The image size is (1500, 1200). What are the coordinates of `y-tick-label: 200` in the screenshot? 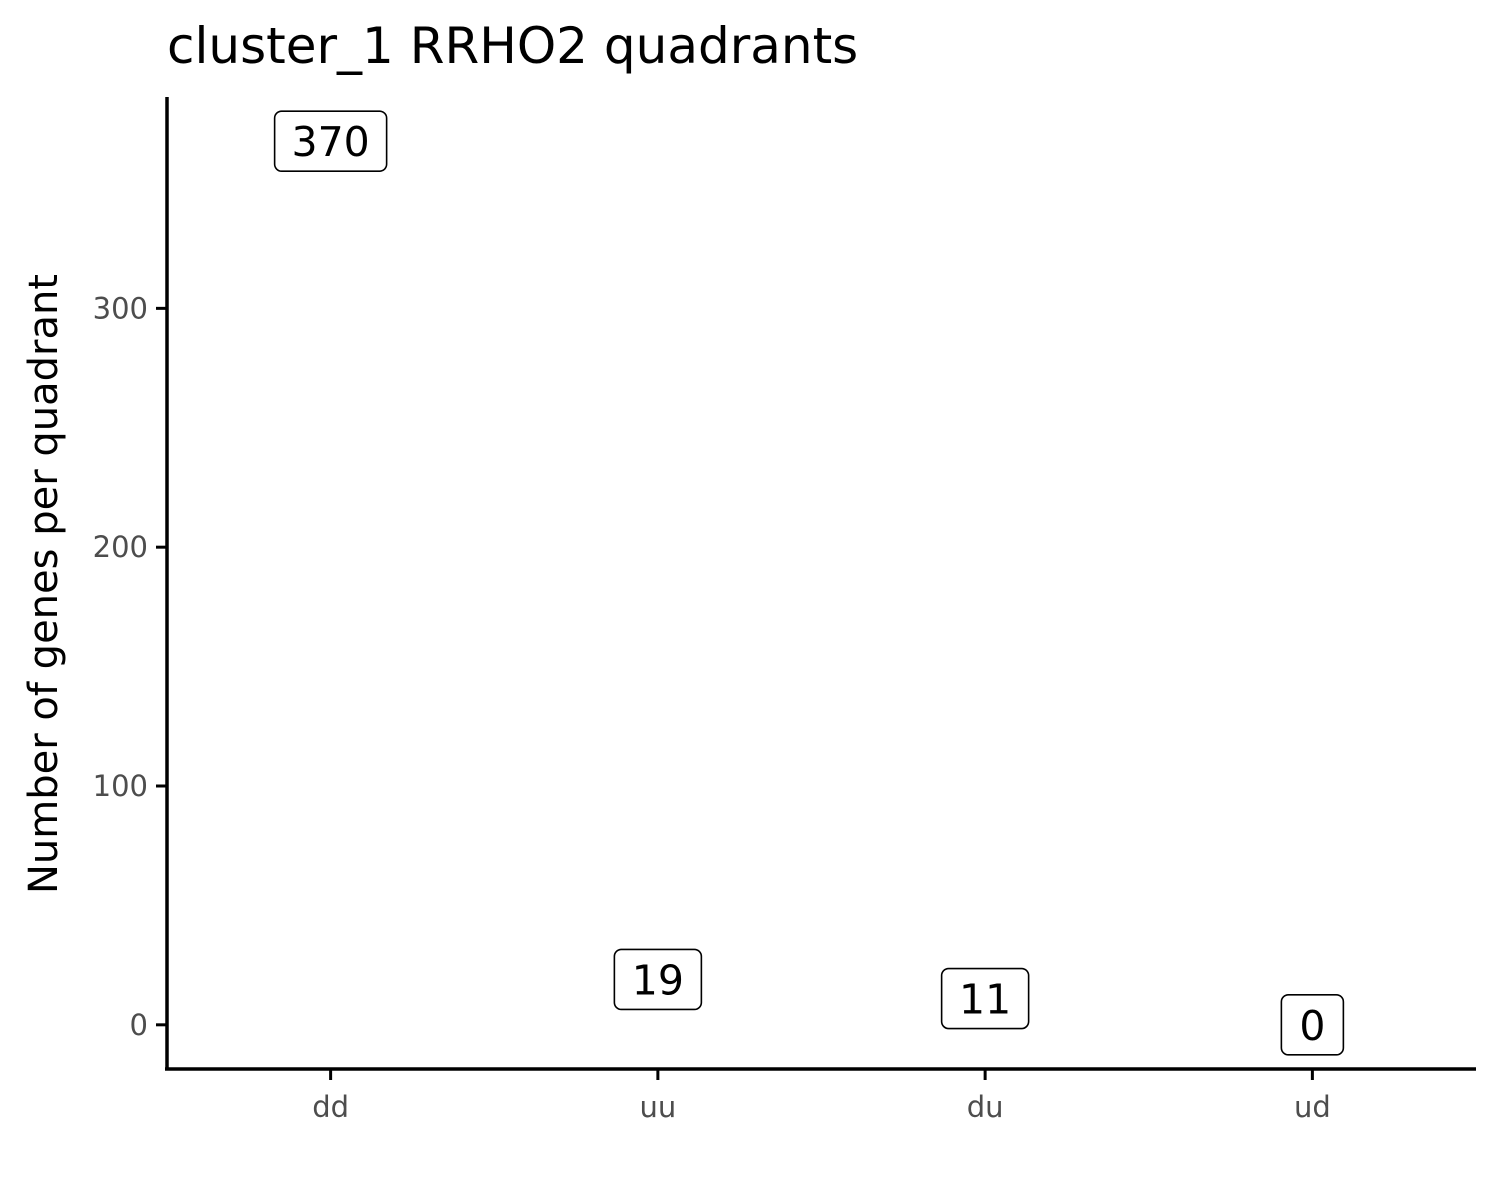 It's located at (120, 547).